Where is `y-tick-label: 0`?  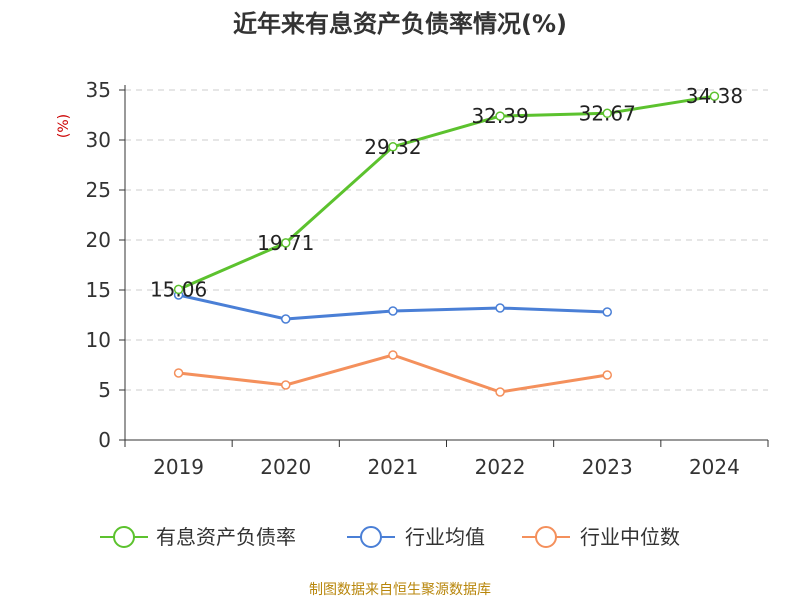
y-tick-label: 0 is located at coordinates (104, 440).